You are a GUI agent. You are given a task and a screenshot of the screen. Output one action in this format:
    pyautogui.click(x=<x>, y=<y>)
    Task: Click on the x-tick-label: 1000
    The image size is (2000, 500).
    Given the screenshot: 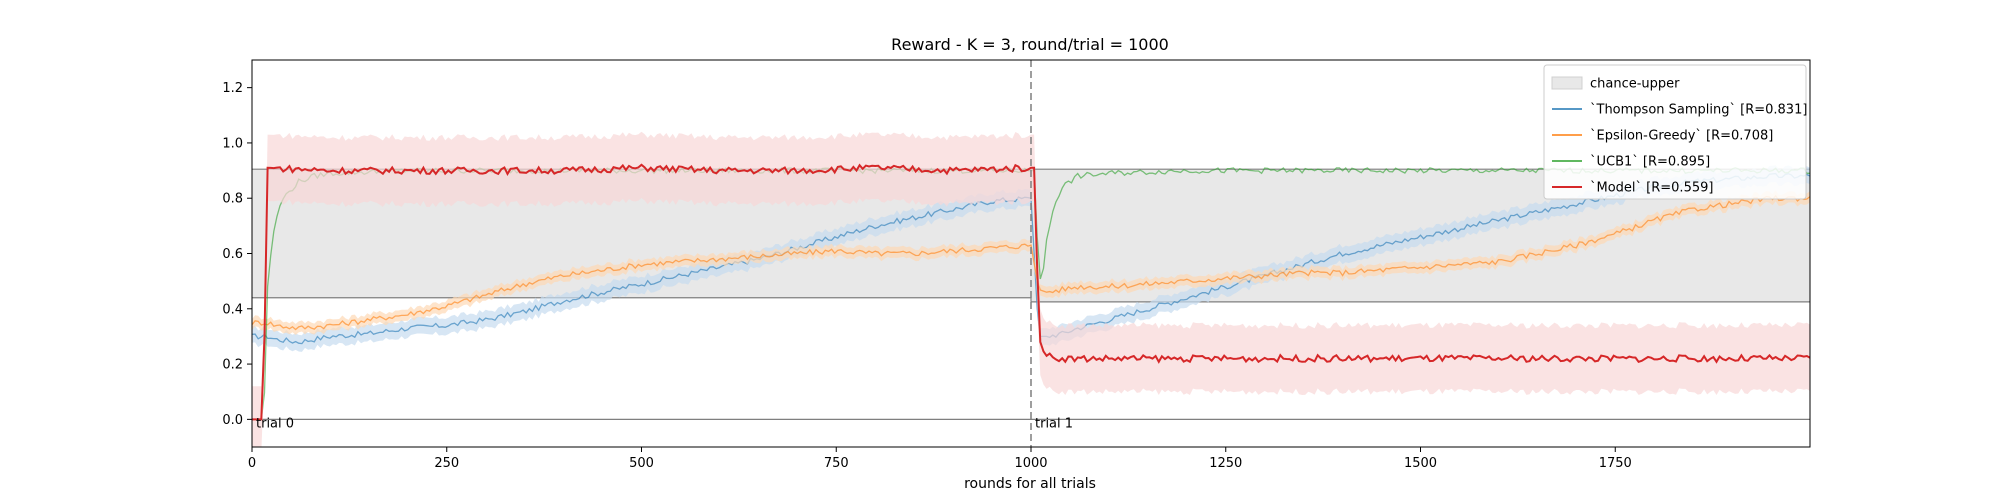 What is the action you would take?
    pyautogui.click(x=1030, y=463)
    